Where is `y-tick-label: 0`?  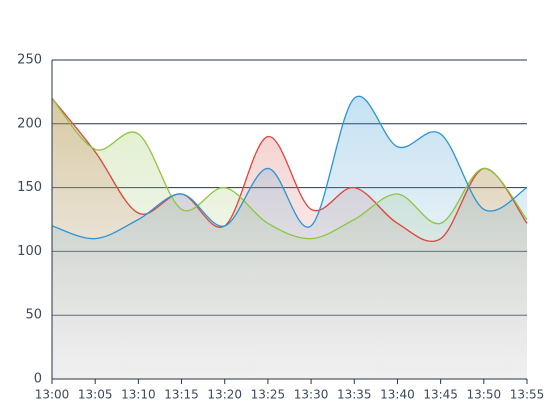 y-tick-label: 0 is located at coordinates (38, 379).